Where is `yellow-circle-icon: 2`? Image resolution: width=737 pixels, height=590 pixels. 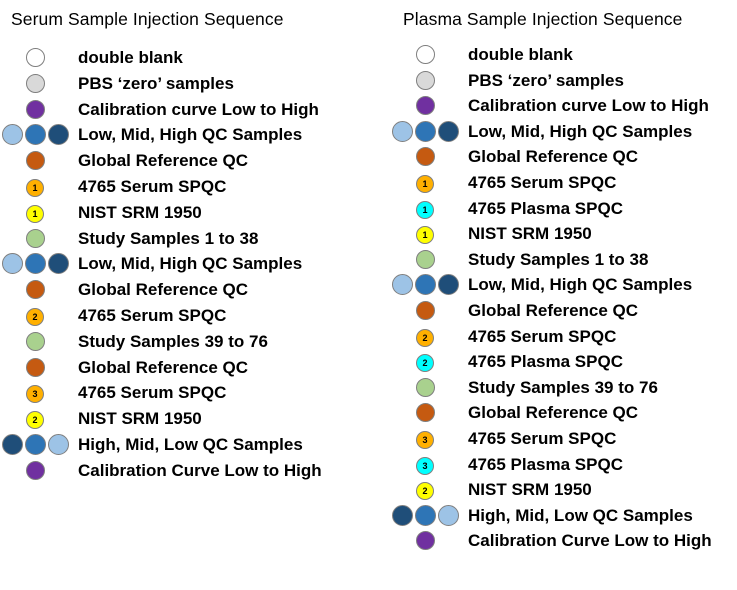
yellow-circle-icon: 2 is located at coordinates (35, 420).